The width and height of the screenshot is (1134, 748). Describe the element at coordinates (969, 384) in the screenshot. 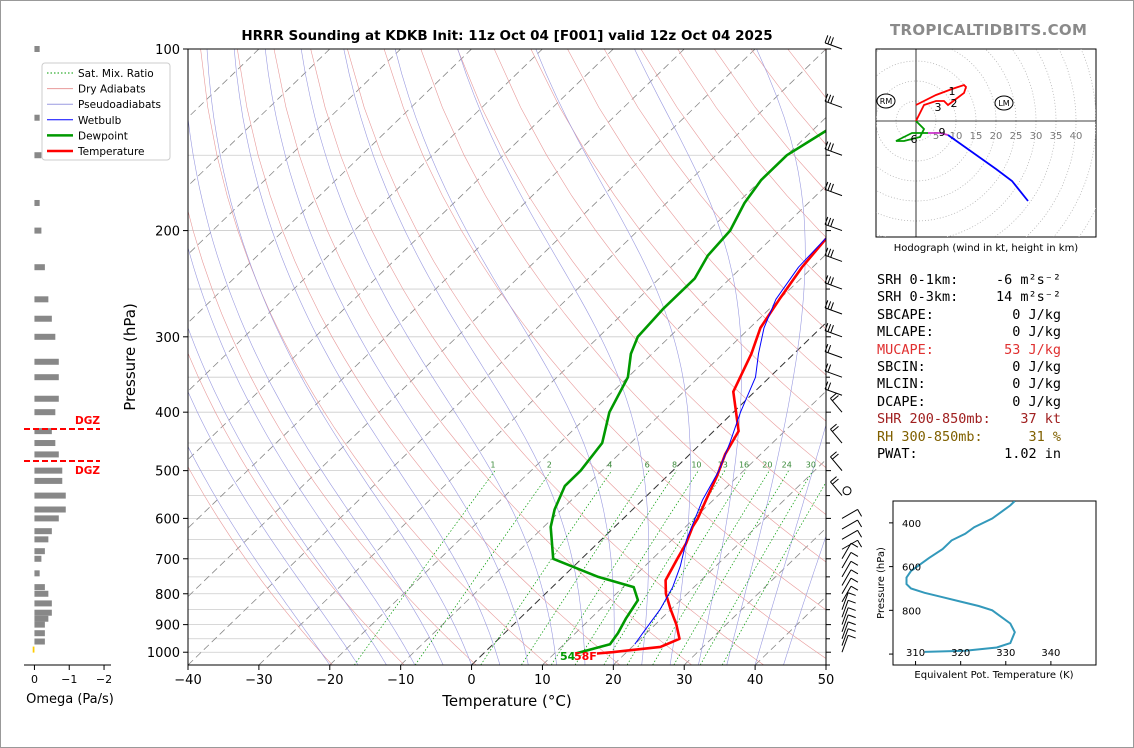

I see `stat-row: MLCIN: 0 J/kg` at that location.